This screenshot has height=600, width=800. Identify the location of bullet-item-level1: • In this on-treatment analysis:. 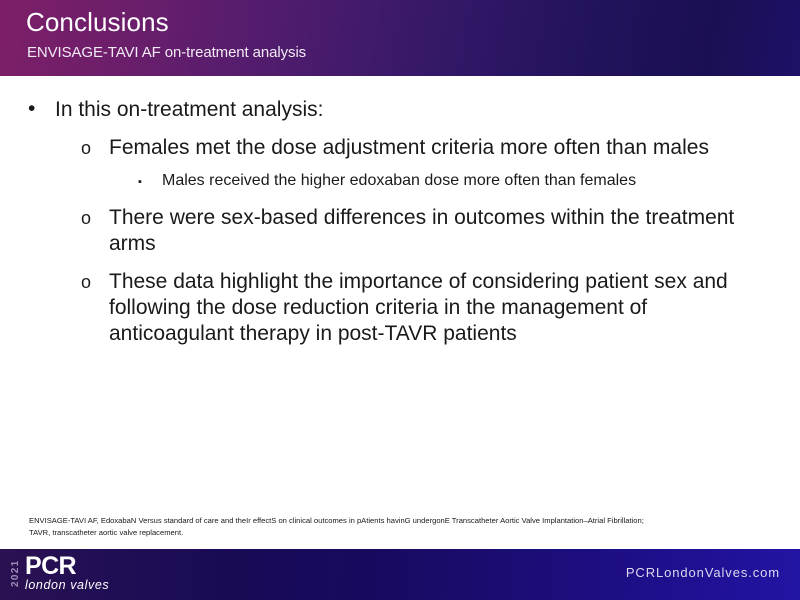
(414, 110).